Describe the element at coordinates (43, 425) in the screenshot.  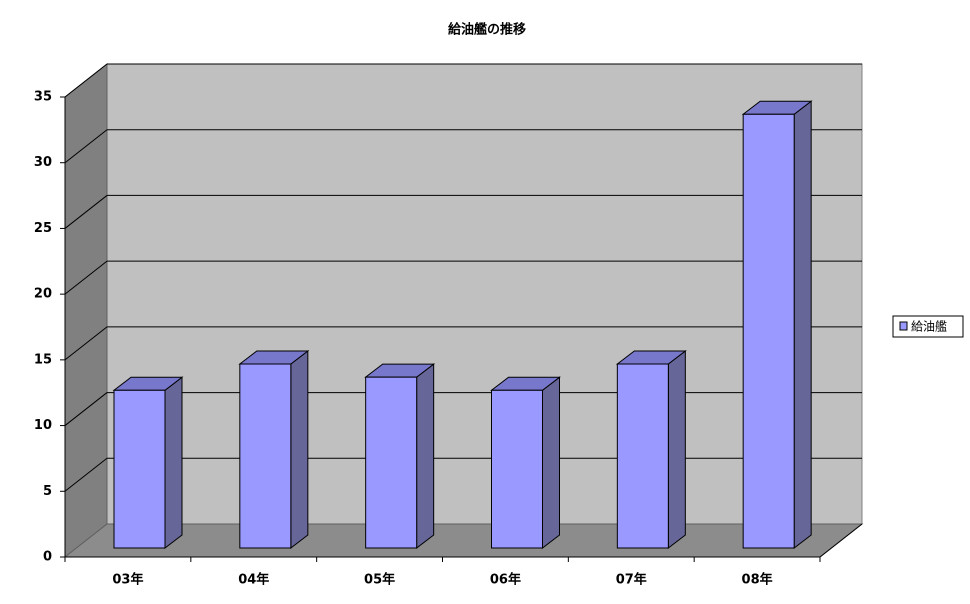
I see `y-tick-label: 10` at that location.